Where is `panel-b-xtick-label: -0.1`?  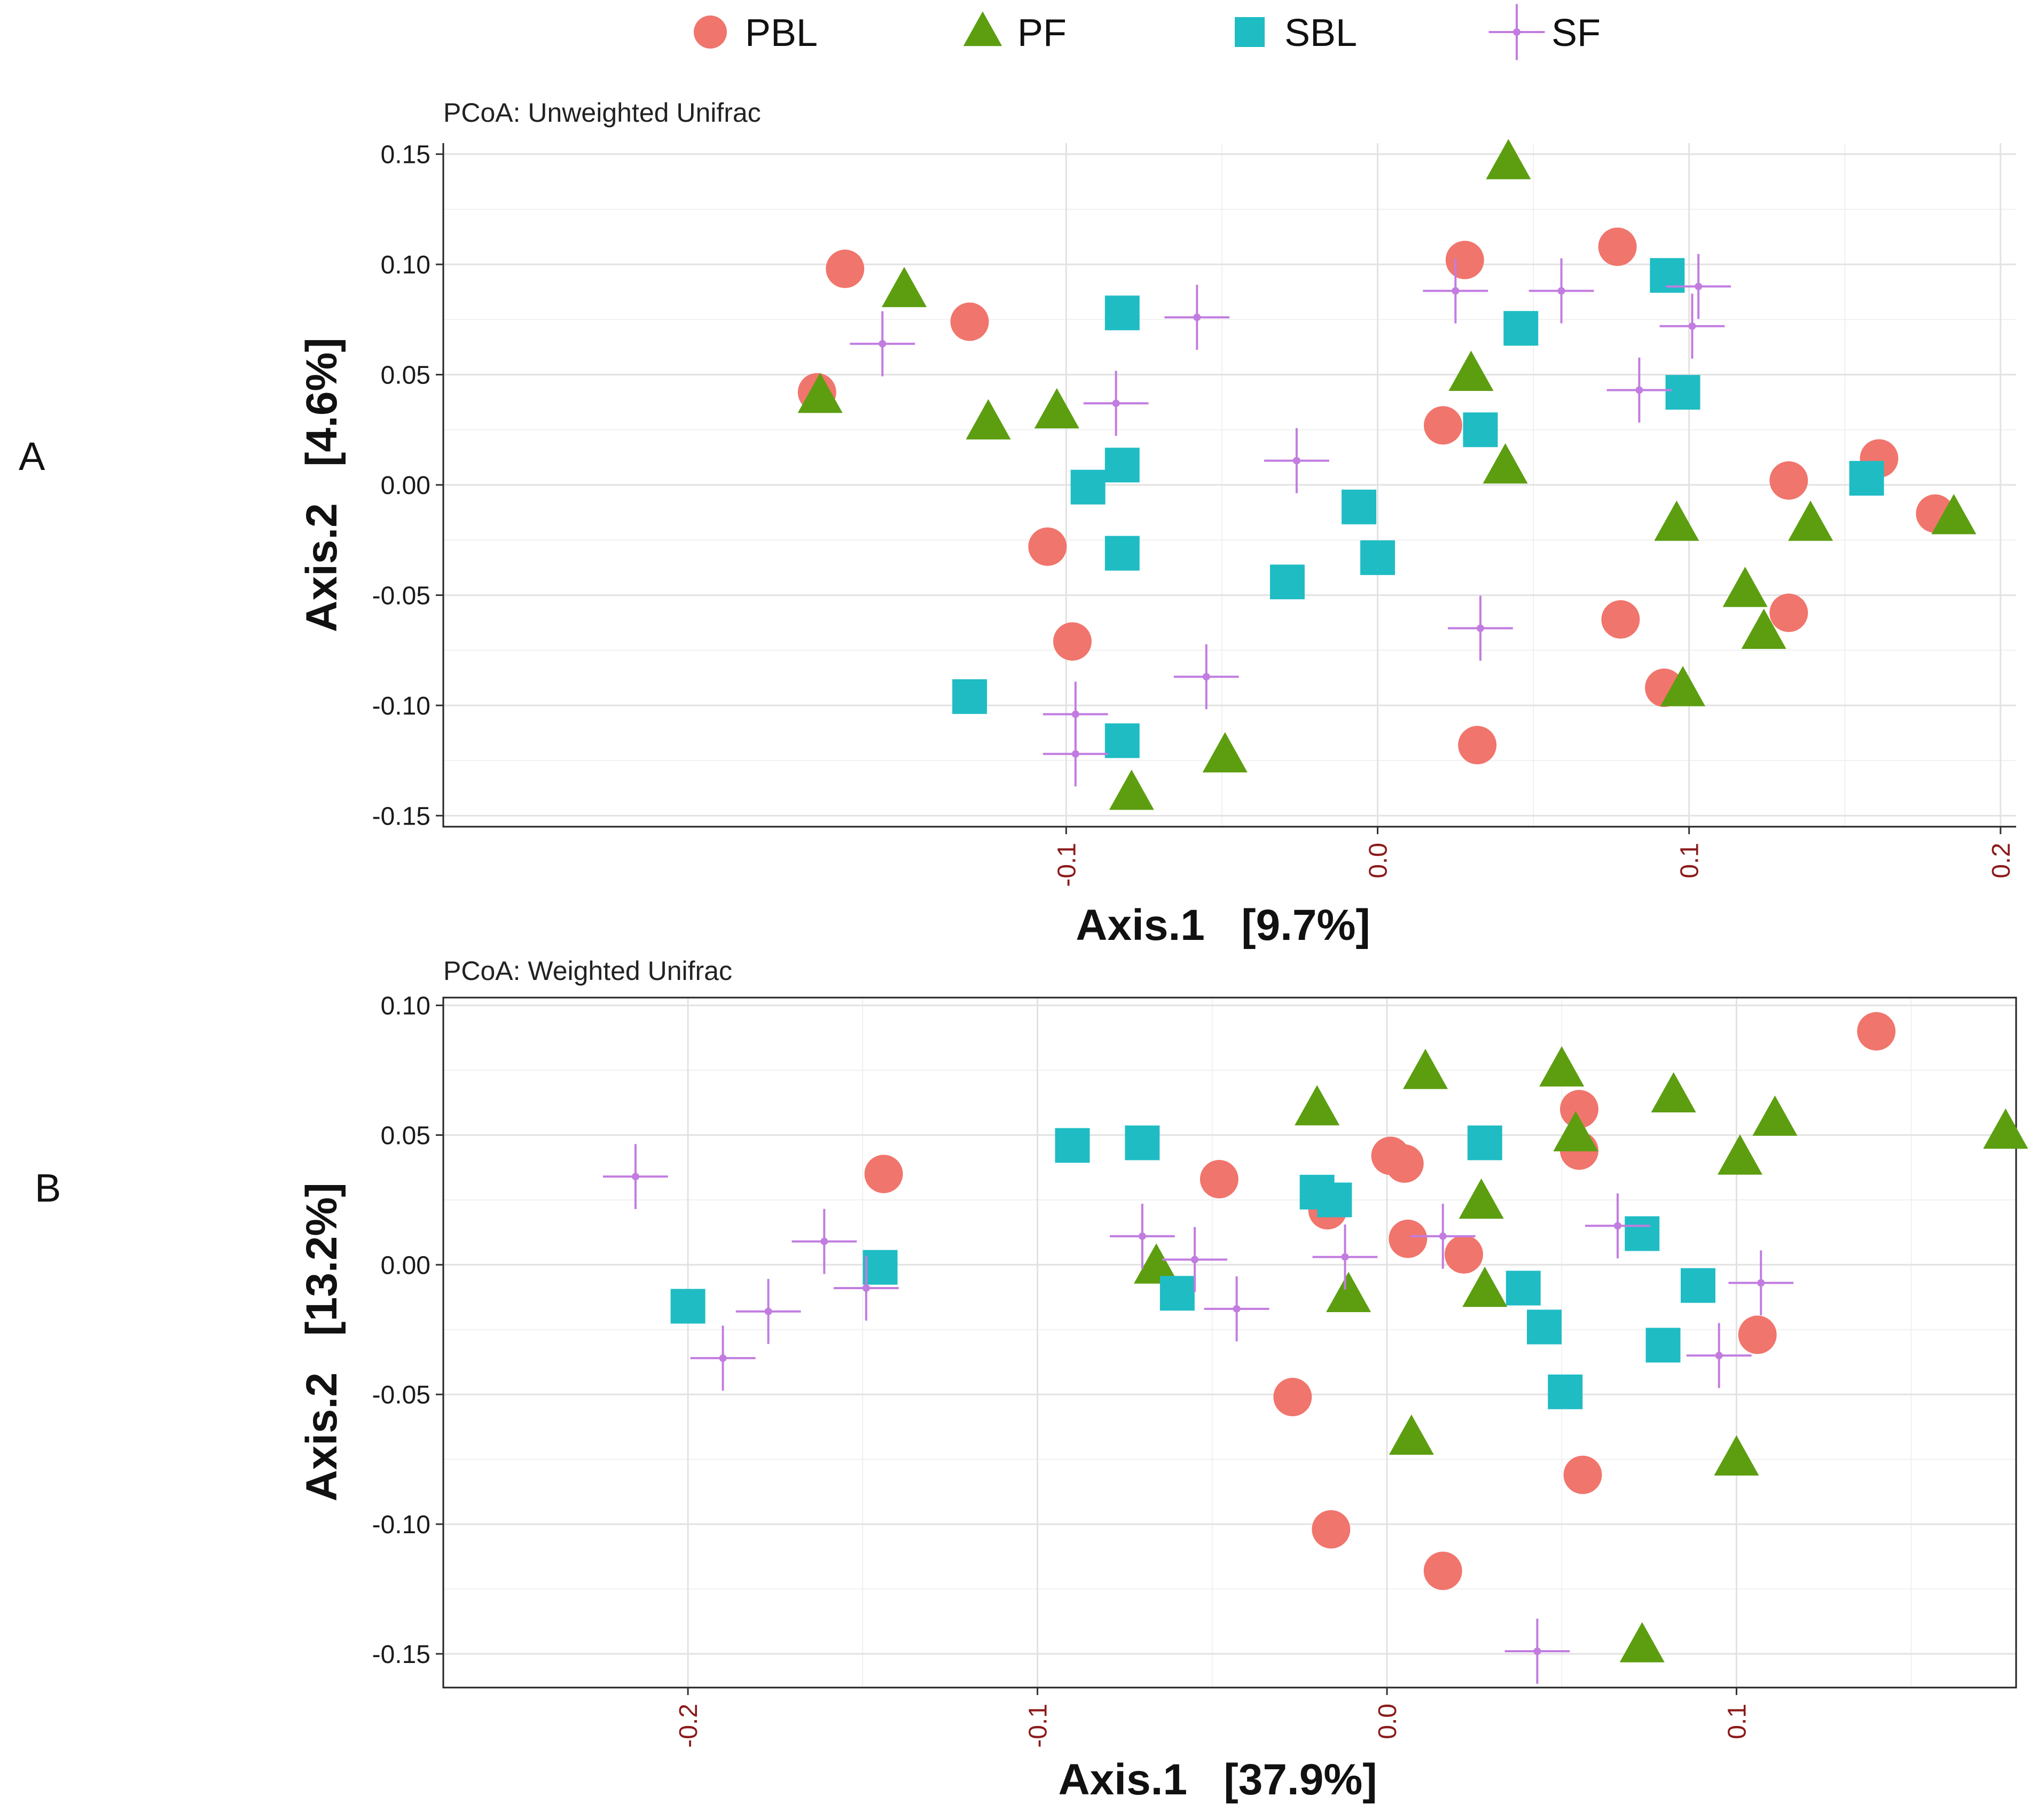
panel-b-xtick-label: -0.1 is located at coordinates (1038, 1726).